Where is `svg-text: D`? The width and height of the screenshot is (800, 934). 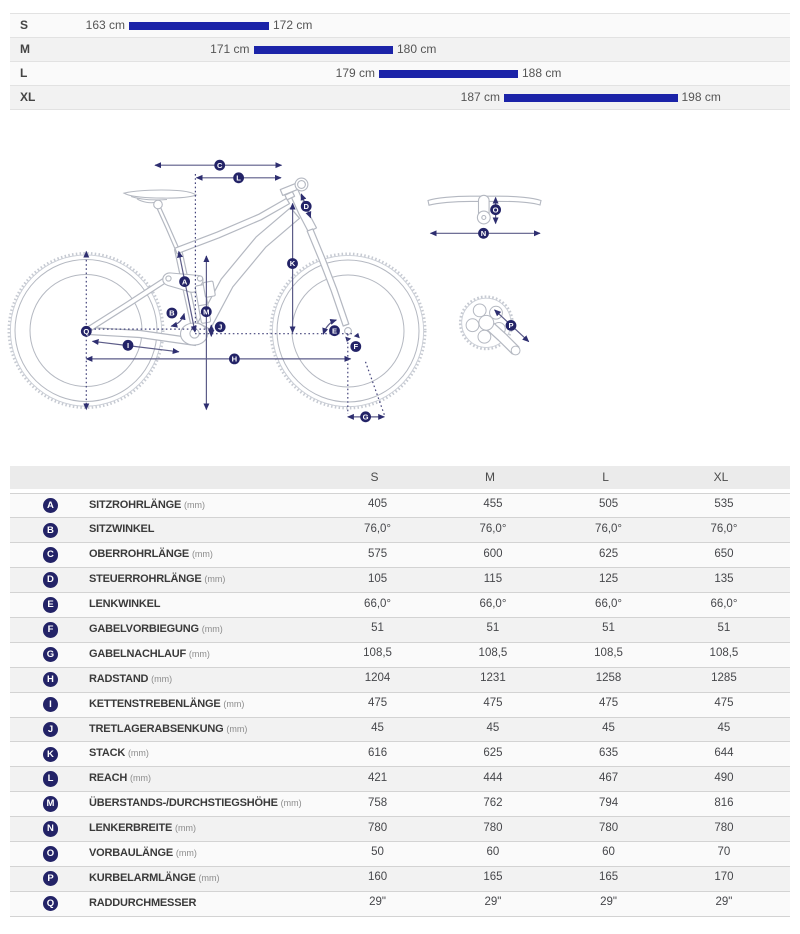 svg-text: D is located at coordinates (306, 206).